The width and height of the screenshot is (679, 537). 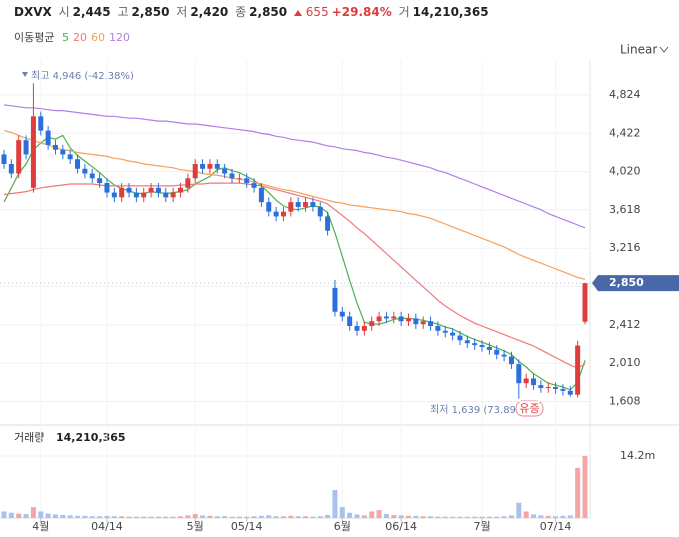 I want to click on last-price-tag, so click(x=635, y=283).